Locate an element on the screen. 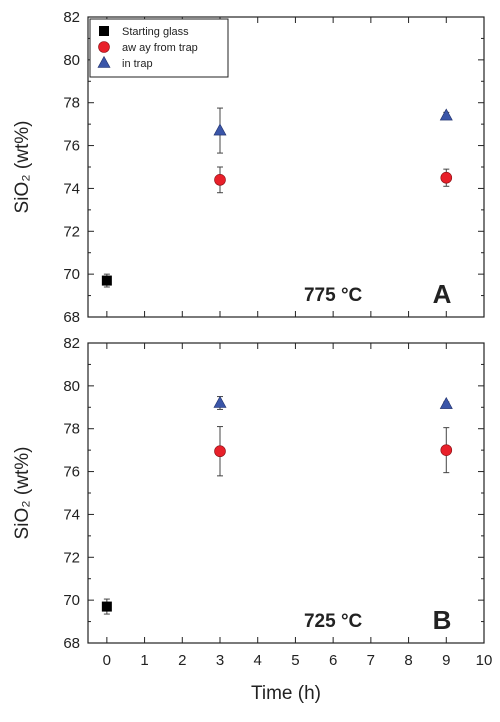 This screenshot has height=722, width=500. x-tick-label: 0 is located at coordinates (107, 660).